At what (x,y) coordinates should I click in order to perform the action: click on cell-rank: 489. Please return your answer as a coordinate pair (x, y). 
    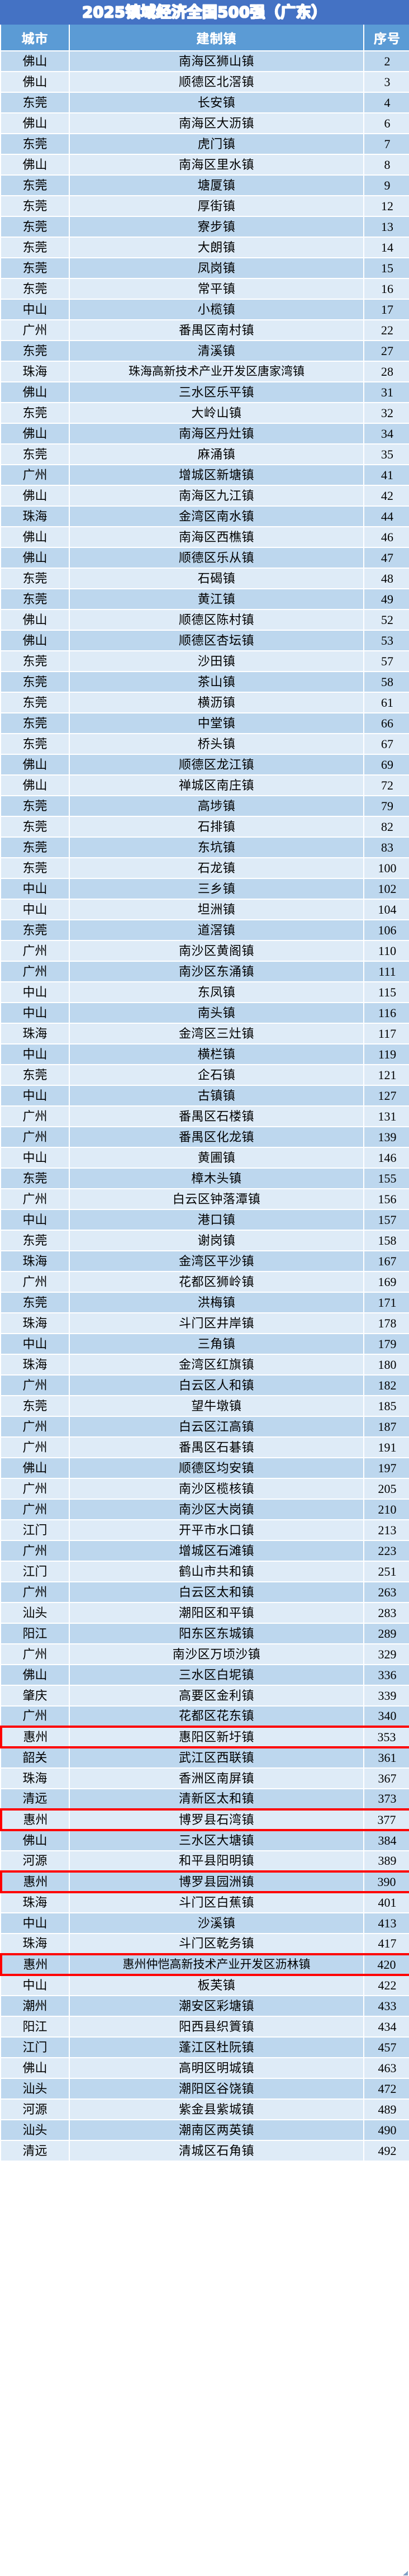
    Looking at the image, I should click on (386, 2109).